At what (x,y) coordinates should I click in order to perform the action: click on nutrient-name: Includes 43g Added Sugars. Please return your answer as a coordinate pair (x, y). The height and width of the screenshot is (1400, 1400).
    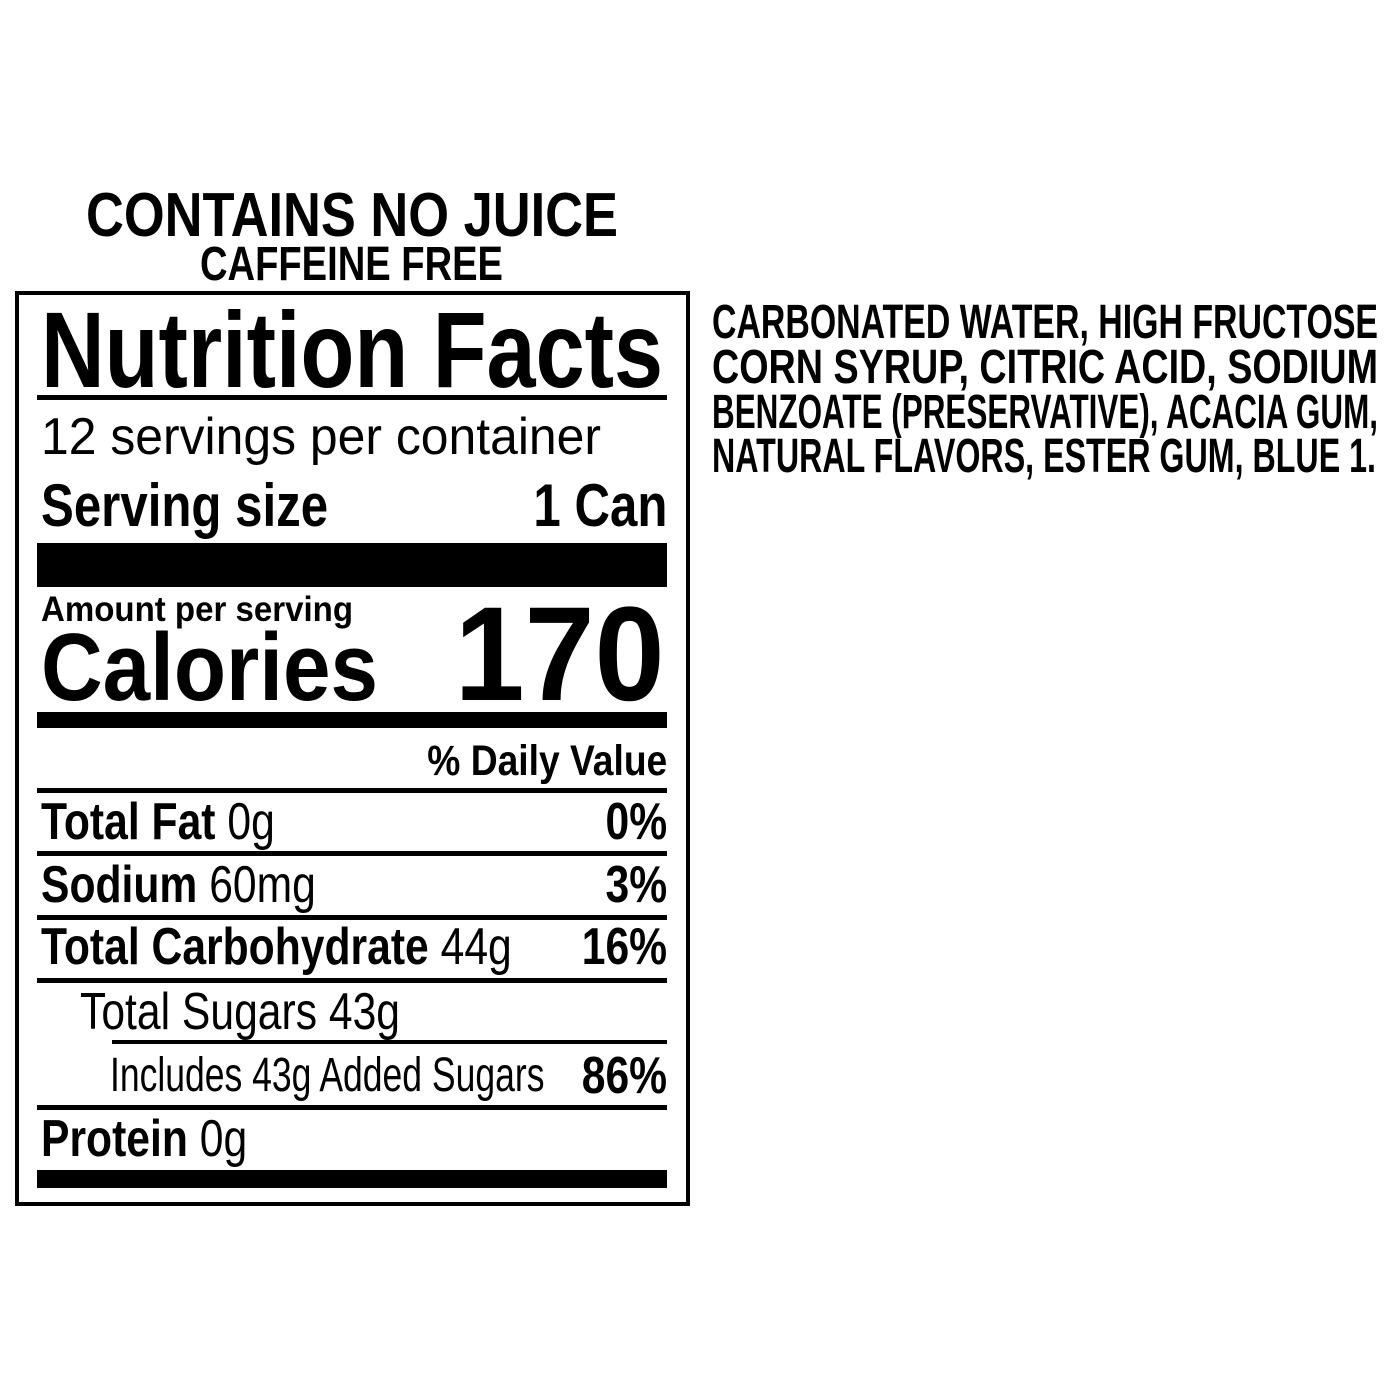
    Looking at the image, I should click on (327, 1075).